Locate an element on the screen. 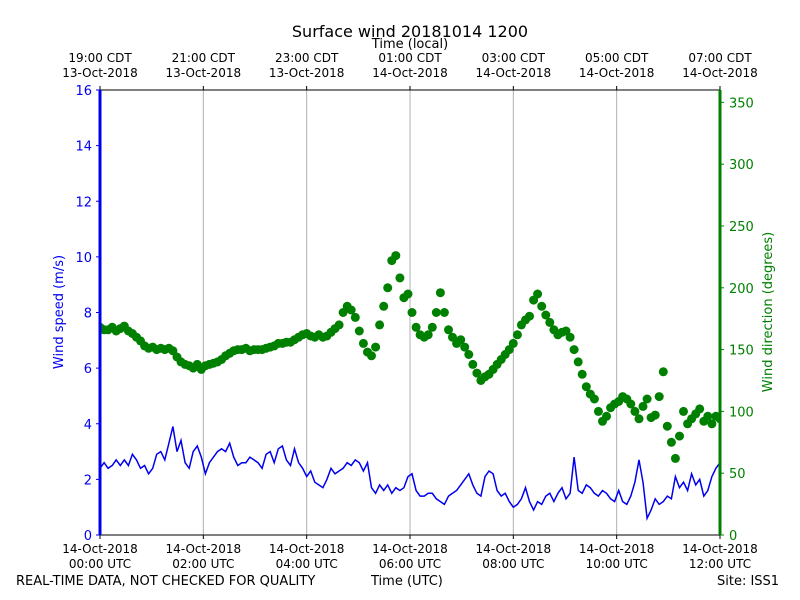 This screenshot has width=800, height=600. top-axis-label: Time (local) is located at coordinates (409, 44).